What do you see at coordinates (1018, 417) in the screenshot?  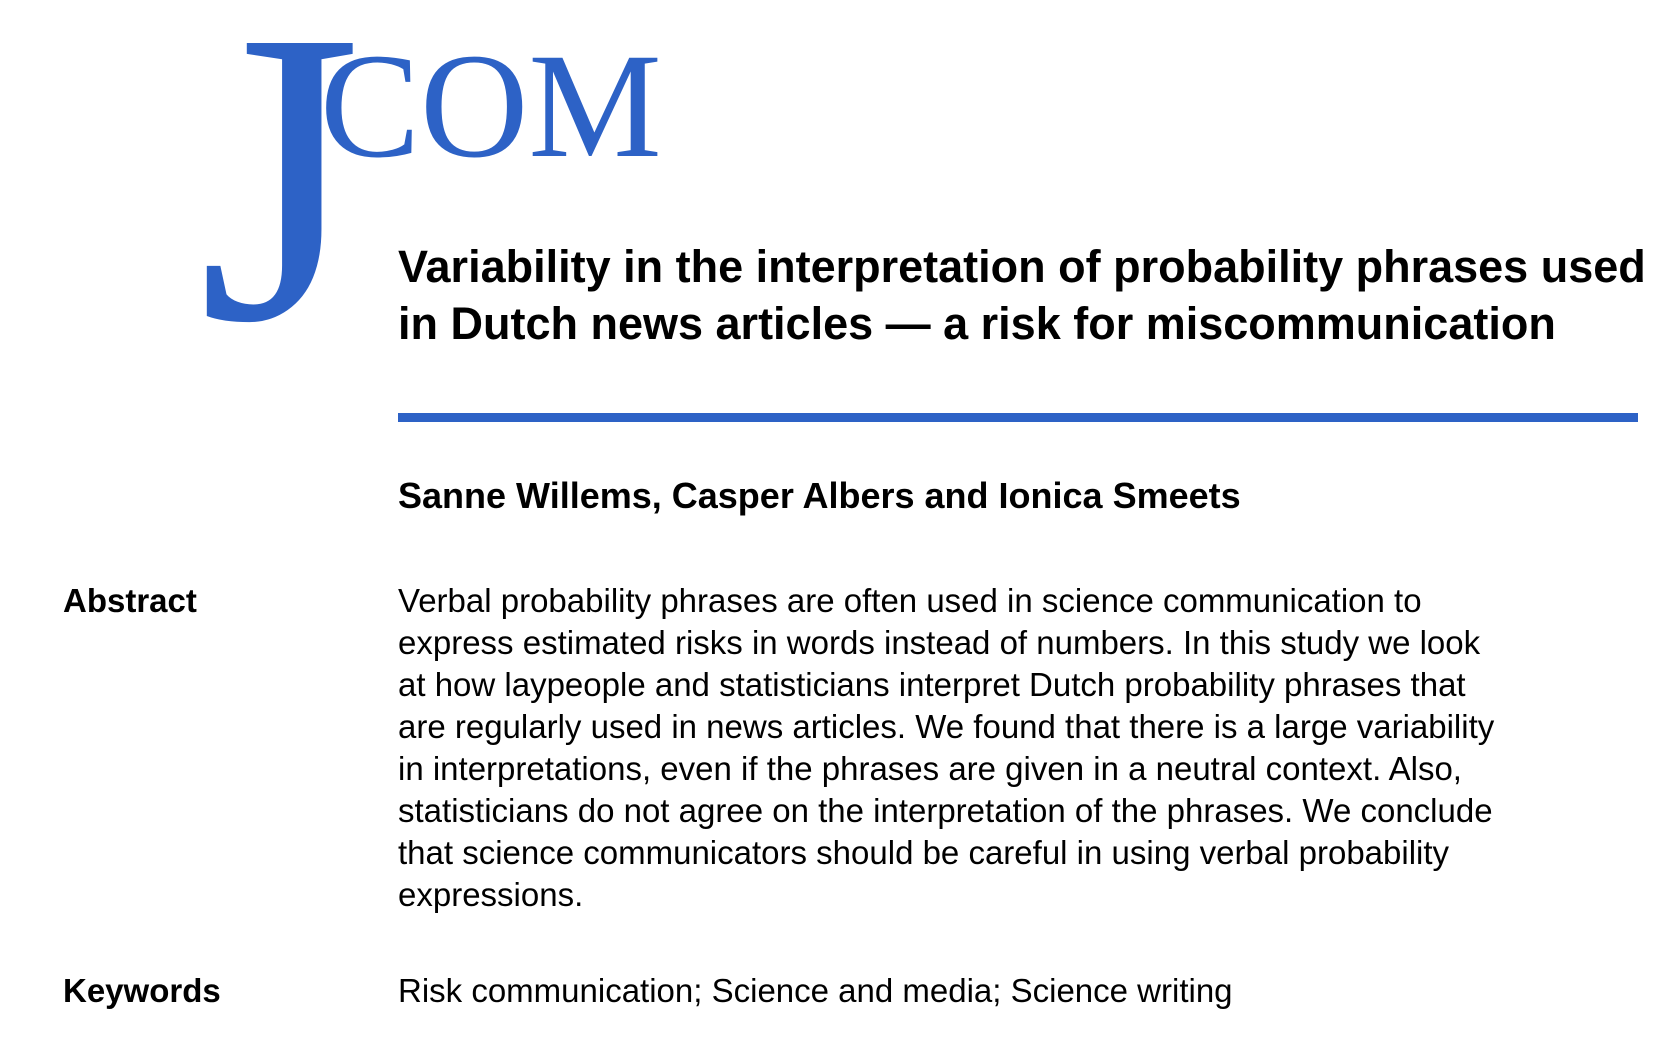 I see `title-divider` at bounding box center [1018, 417].